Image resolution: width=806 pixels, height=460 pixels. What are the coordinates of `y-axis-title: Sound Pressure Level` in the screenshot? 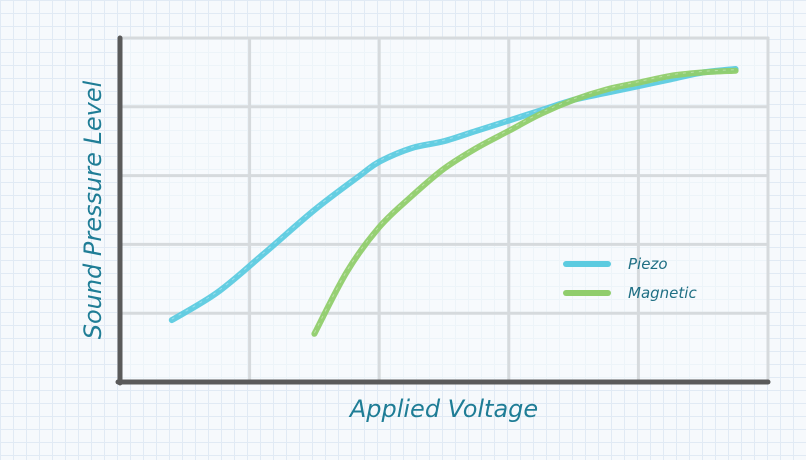 It's located at (93, 209).